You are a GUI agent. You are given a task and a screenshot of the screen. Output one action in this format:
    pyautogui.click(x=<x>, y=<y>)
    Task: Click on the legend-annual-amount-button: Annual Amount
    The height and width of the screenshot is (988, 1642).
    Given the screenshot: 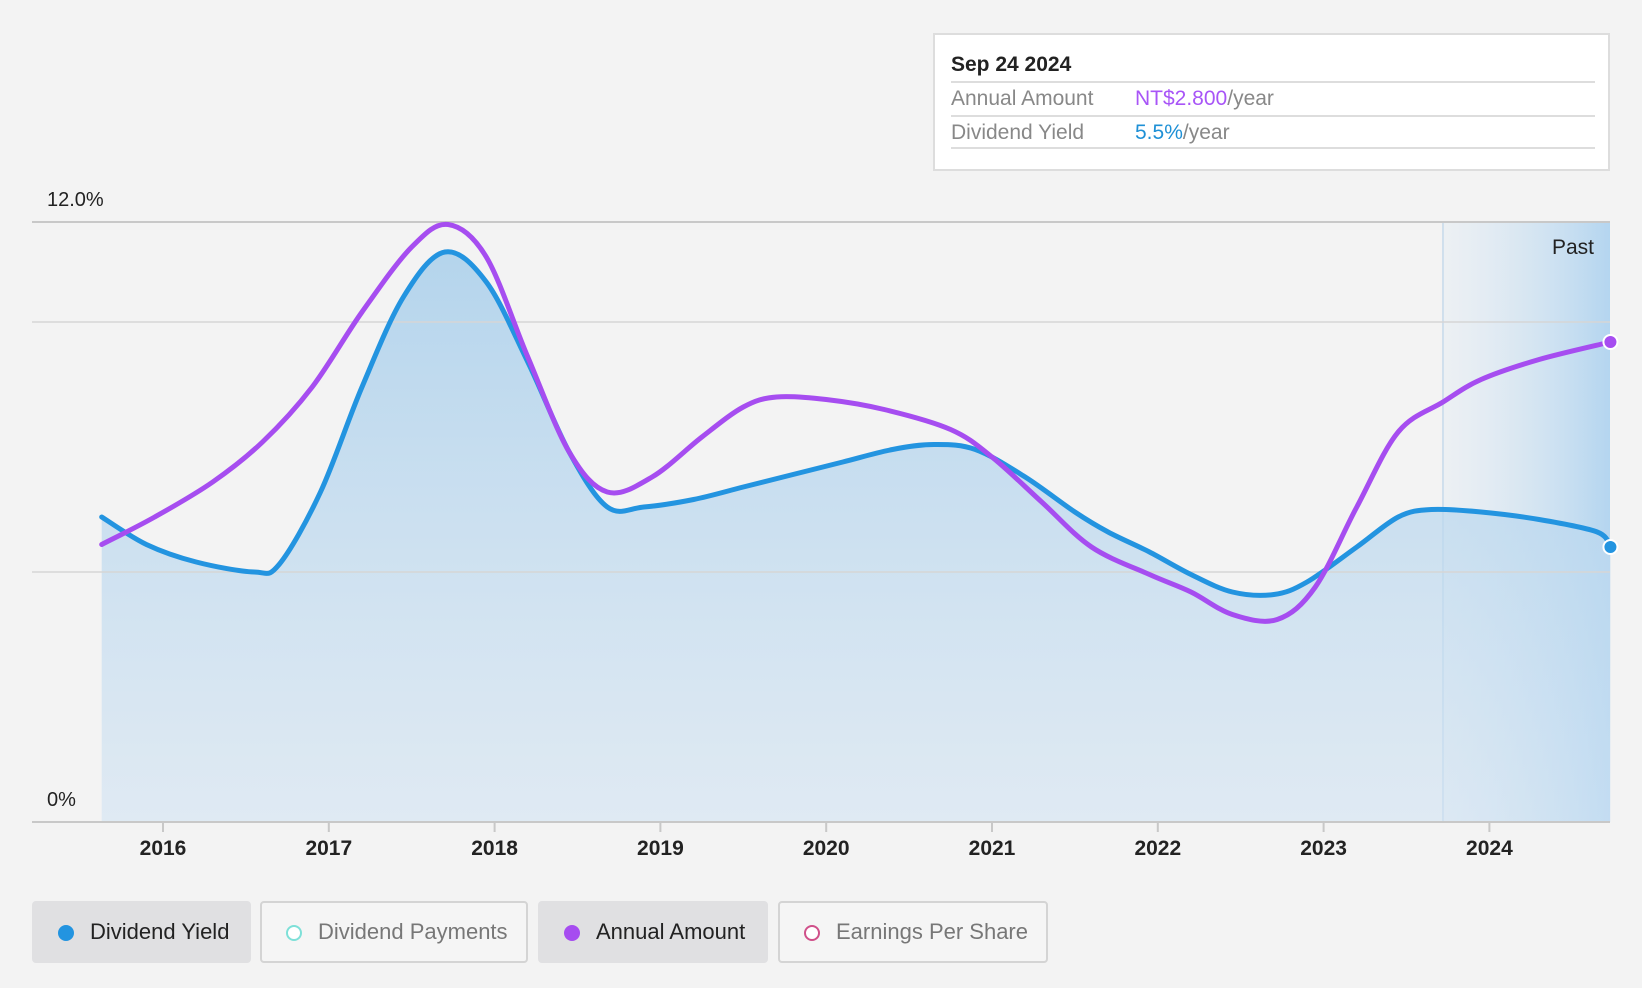 What is the action you would take?
    pyautogui.click(x=653, y=932)
    